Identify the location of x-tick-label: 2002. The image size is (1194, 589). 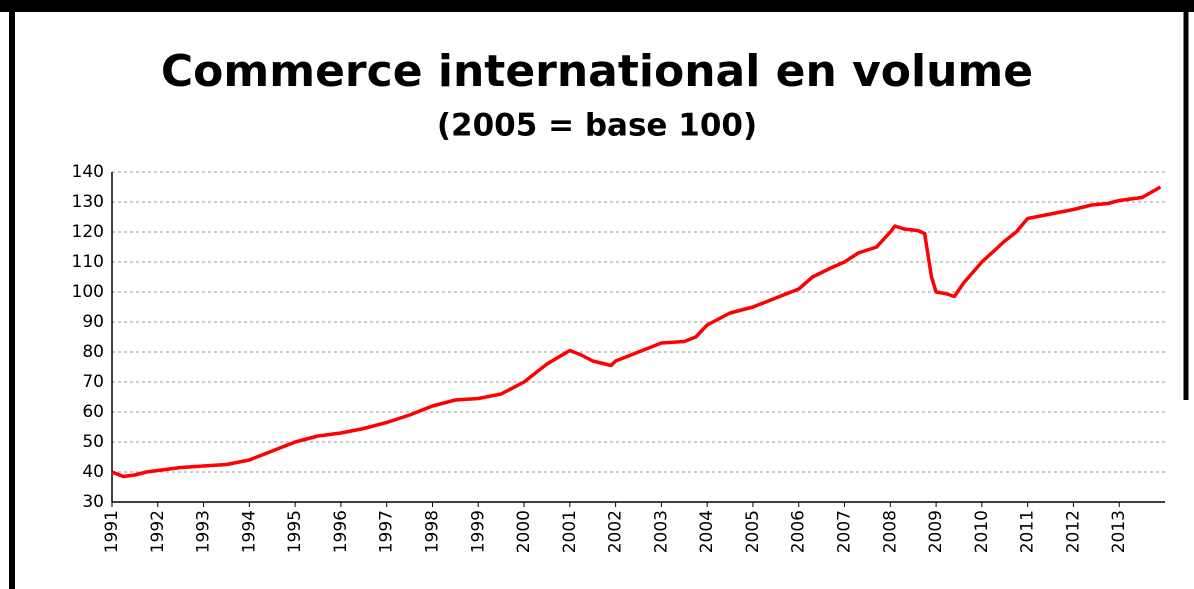
(616, 531).